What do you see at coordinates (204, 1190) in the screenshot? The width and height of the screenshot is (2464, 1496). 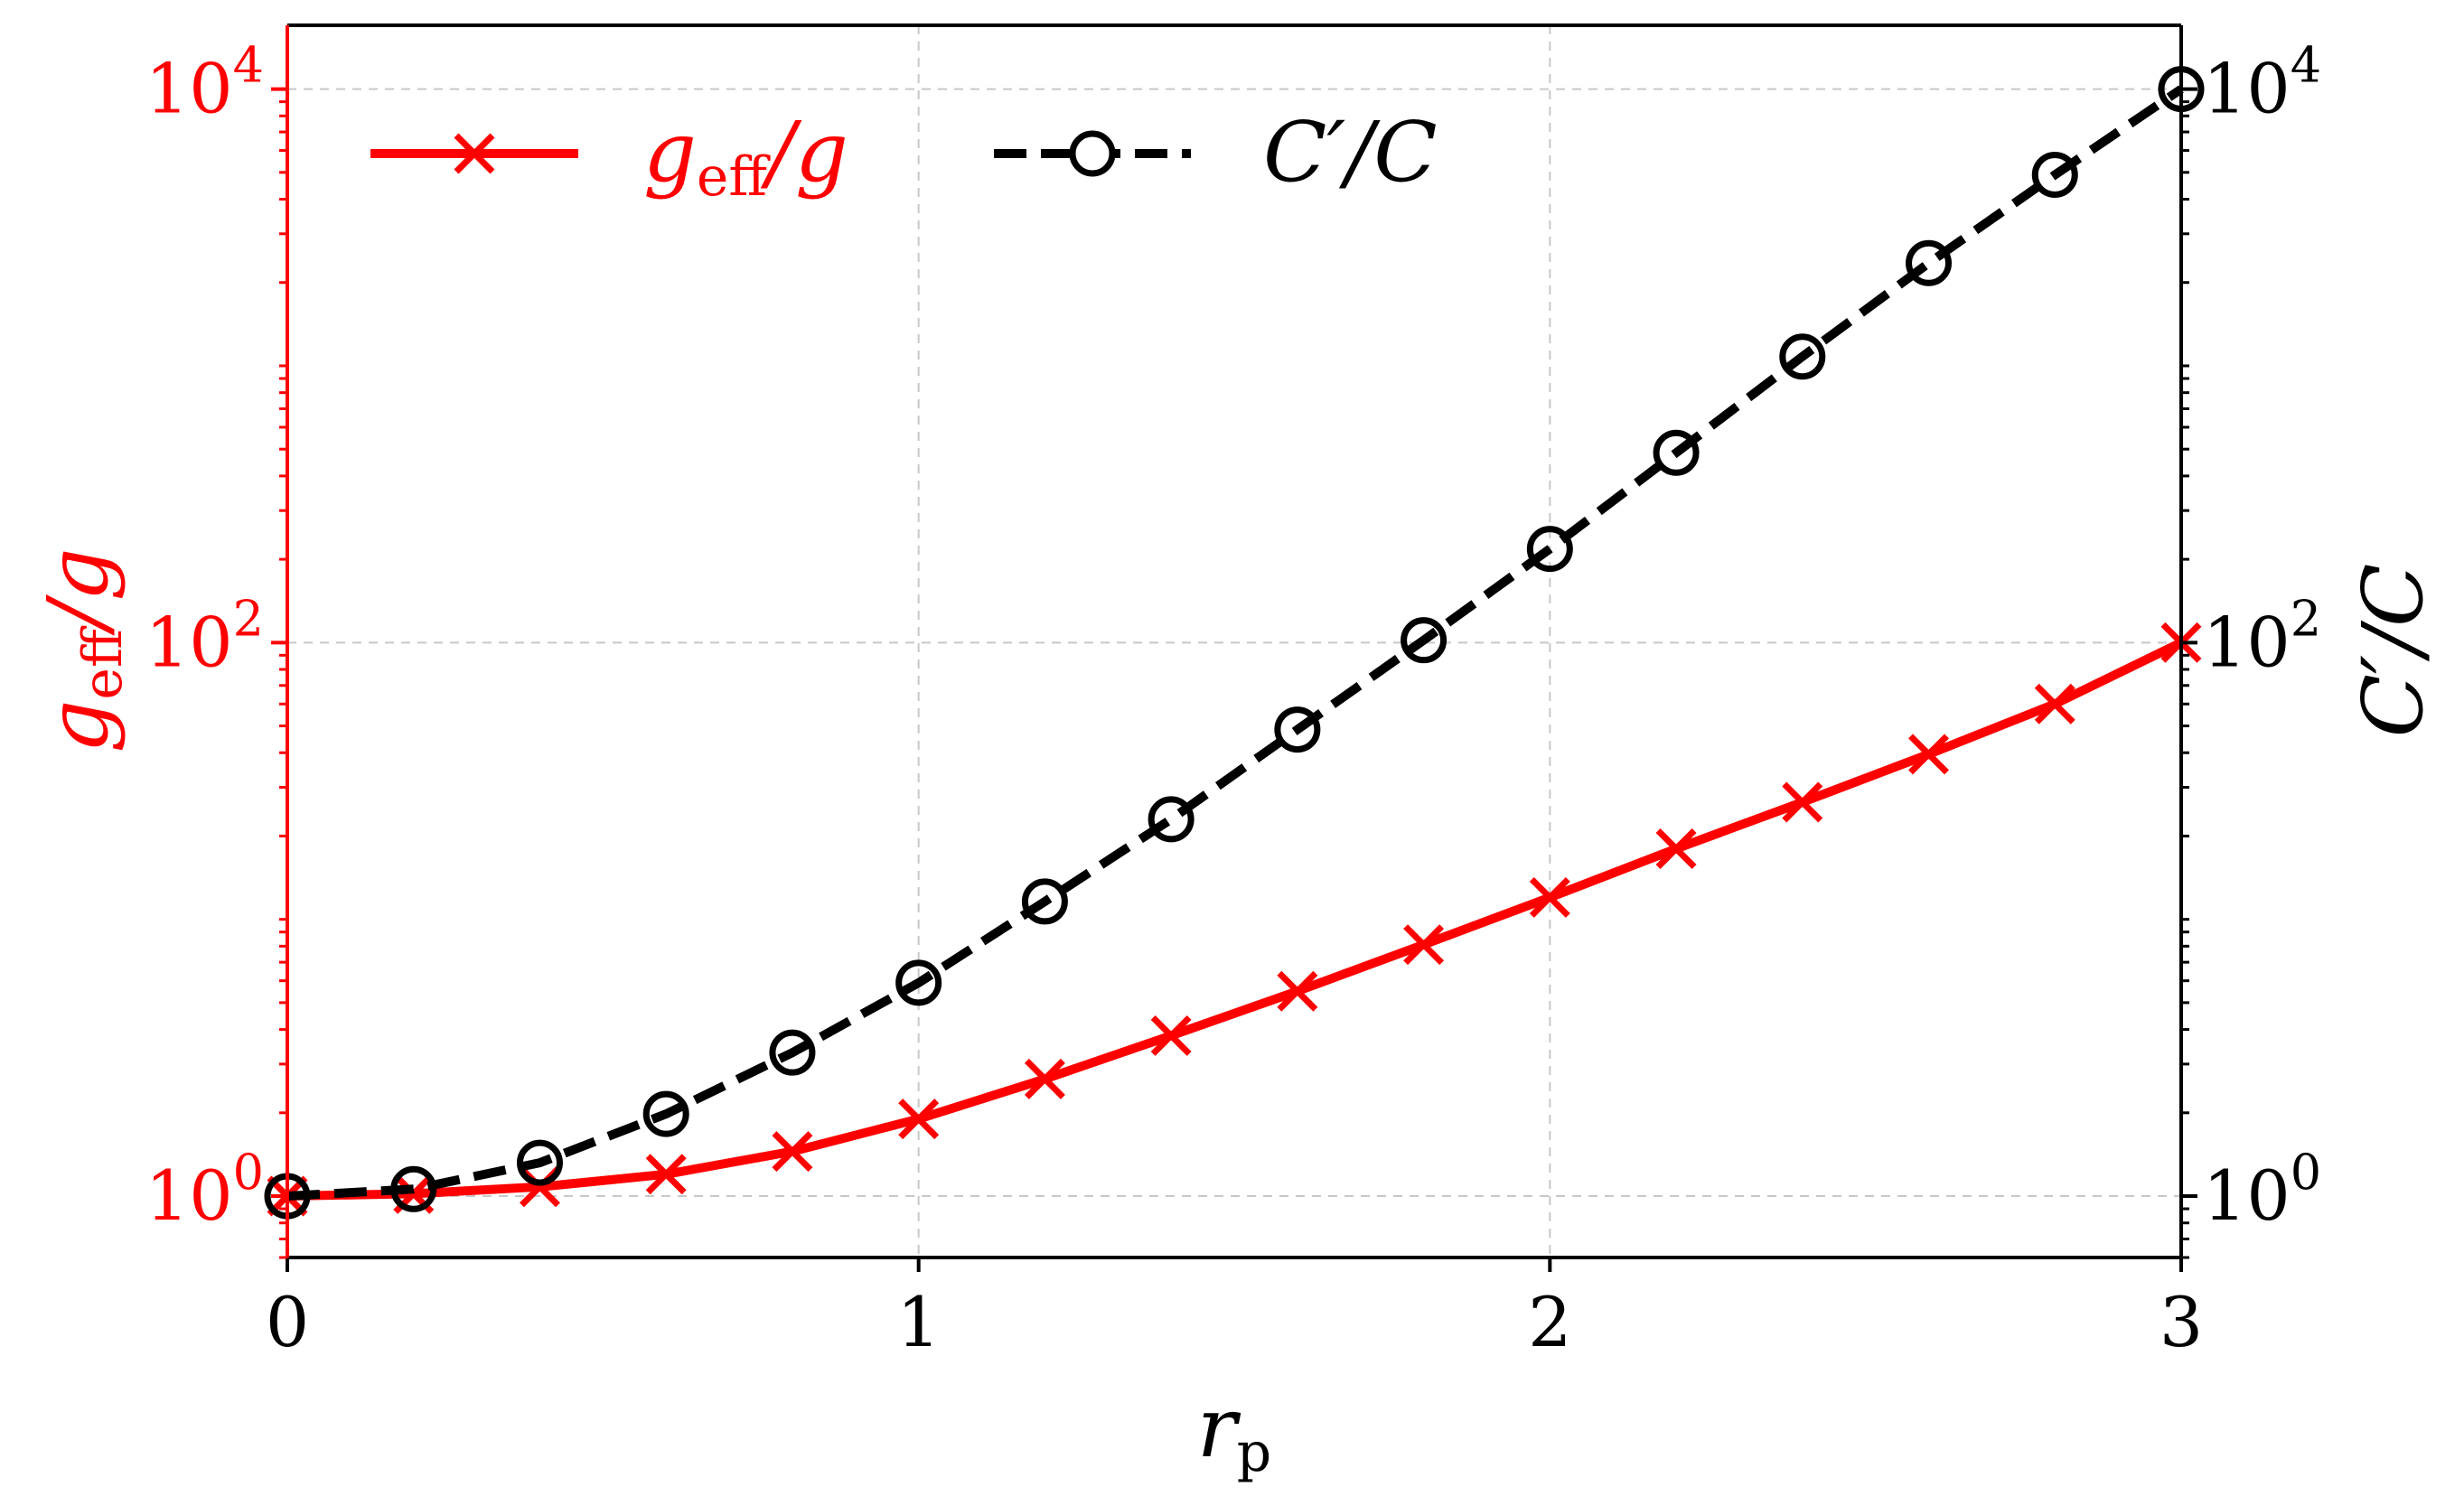 I see `left-y-tick-label: 10⁰` at bounding box center [204, 1190].